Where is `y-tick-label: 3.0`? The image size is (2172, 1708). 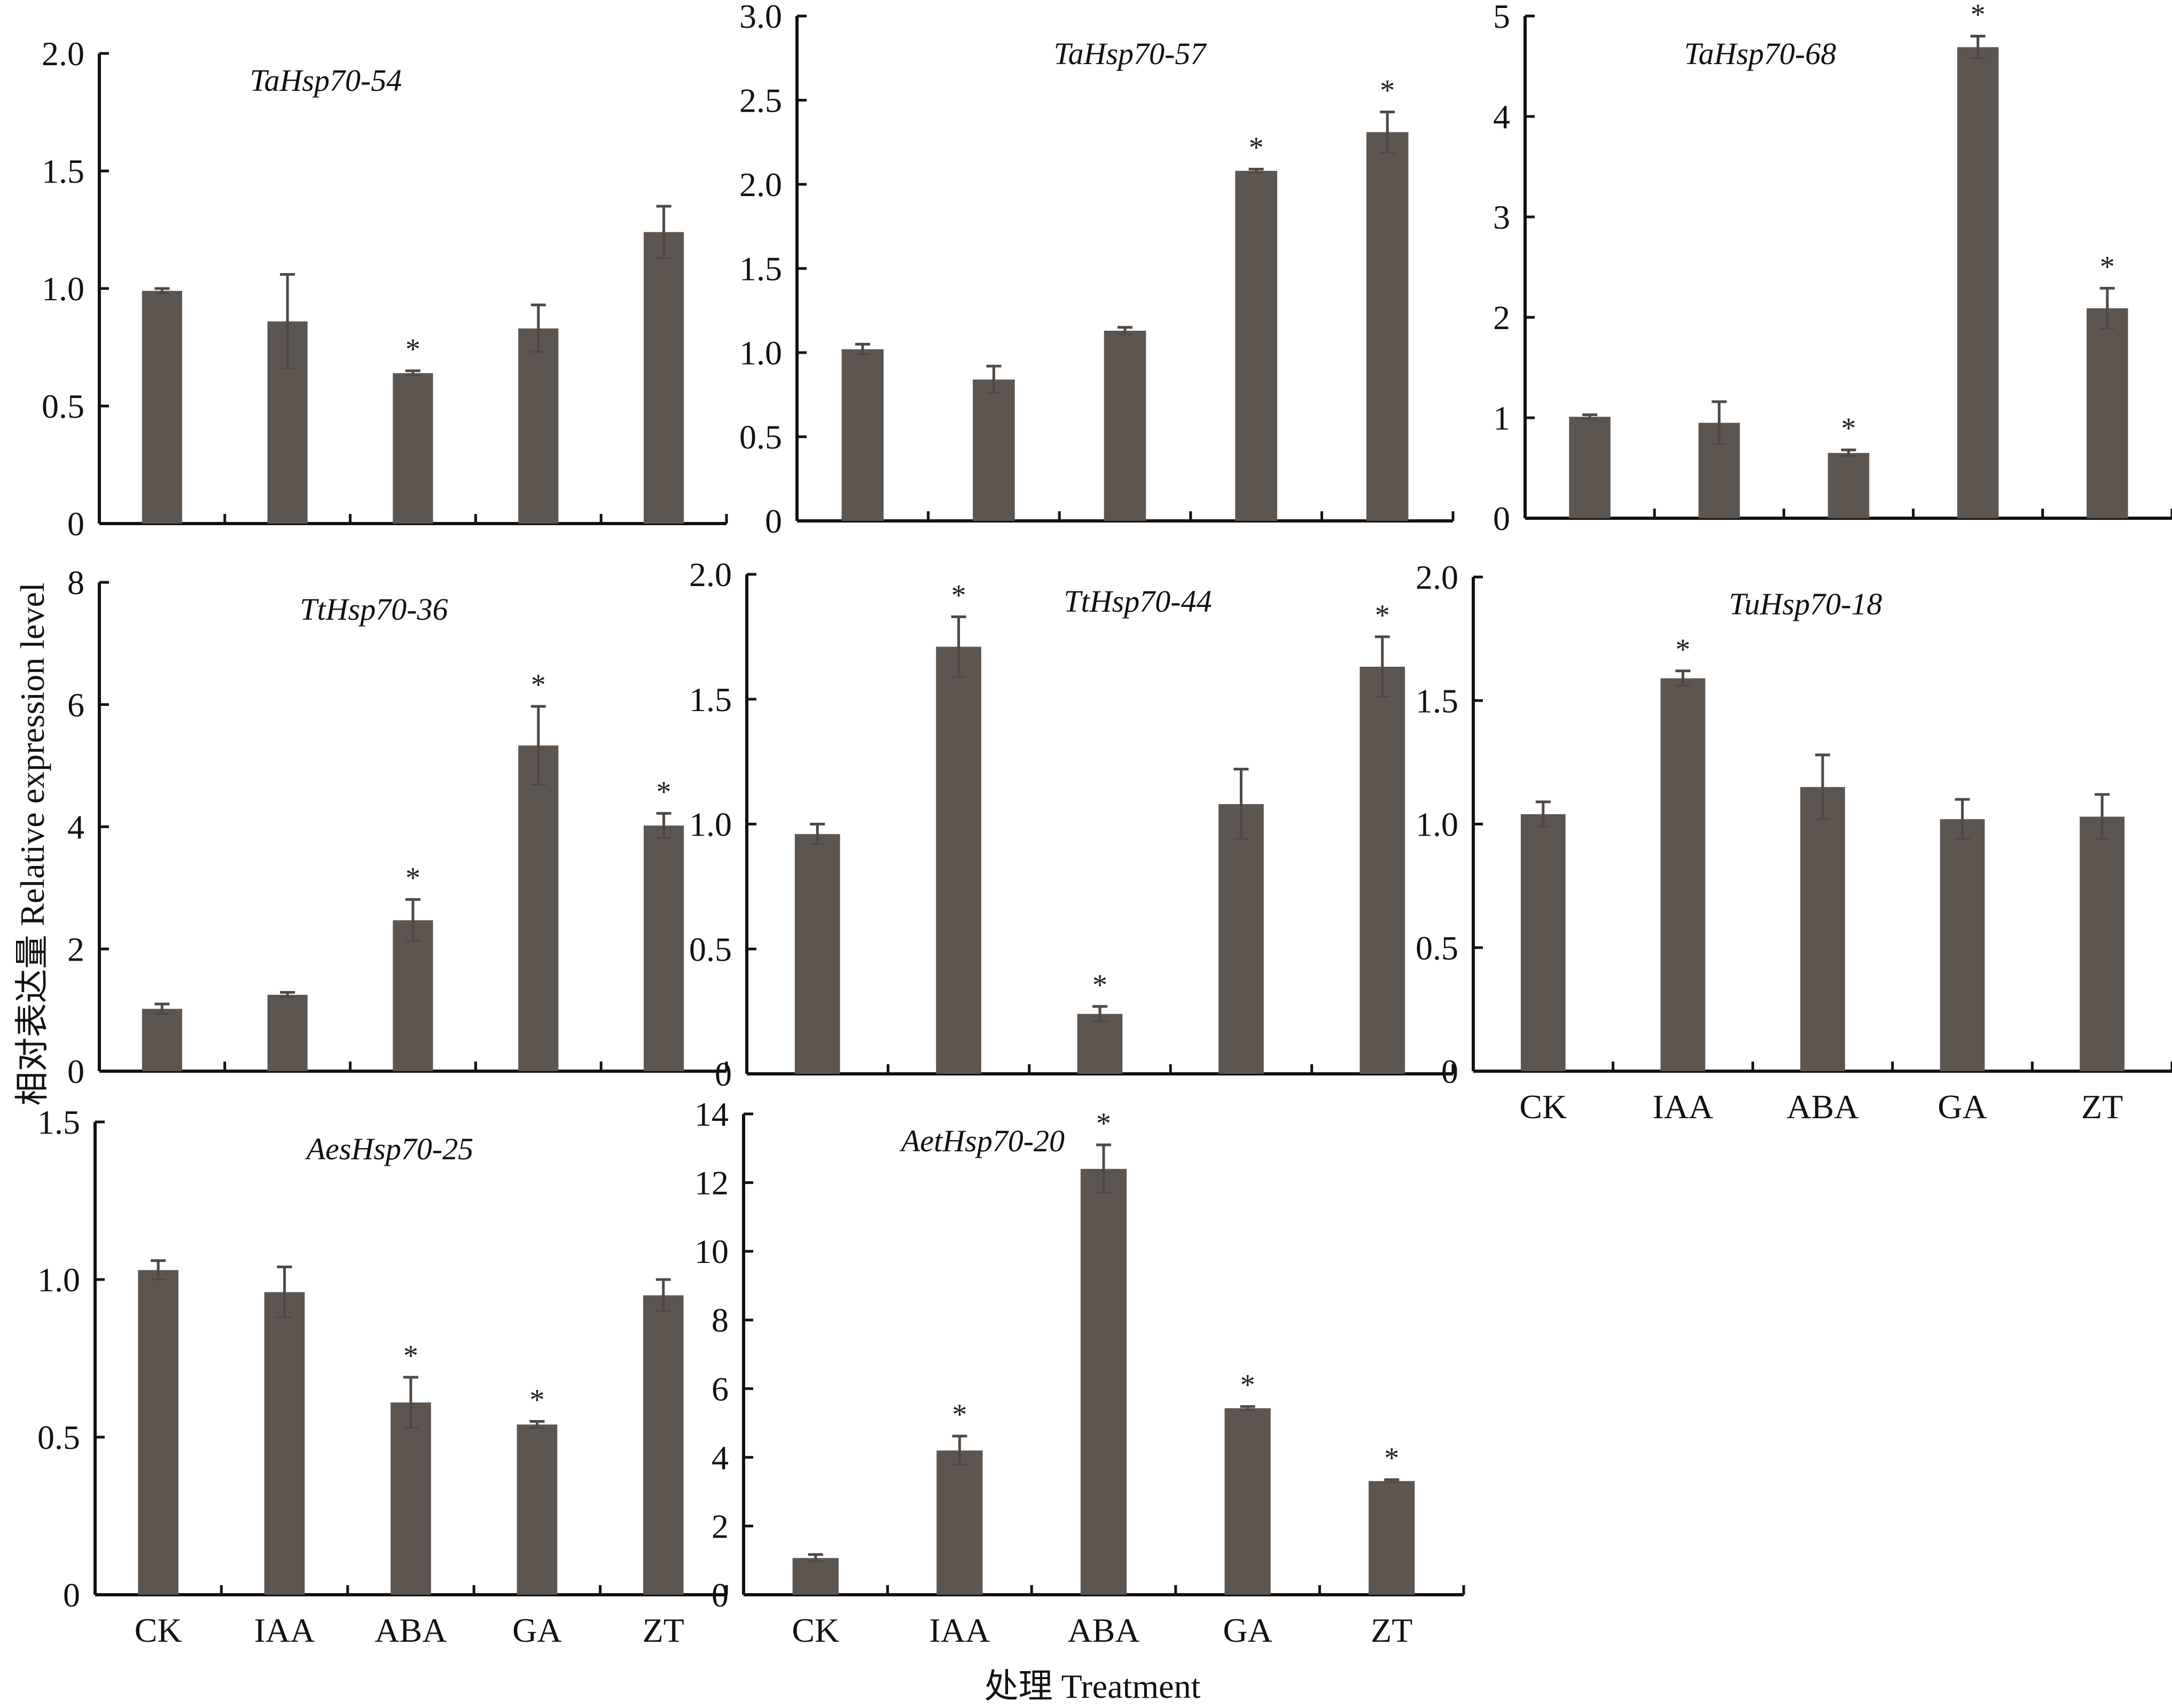 y-tick-label: 3.0 is located at coordinates (760, 17).